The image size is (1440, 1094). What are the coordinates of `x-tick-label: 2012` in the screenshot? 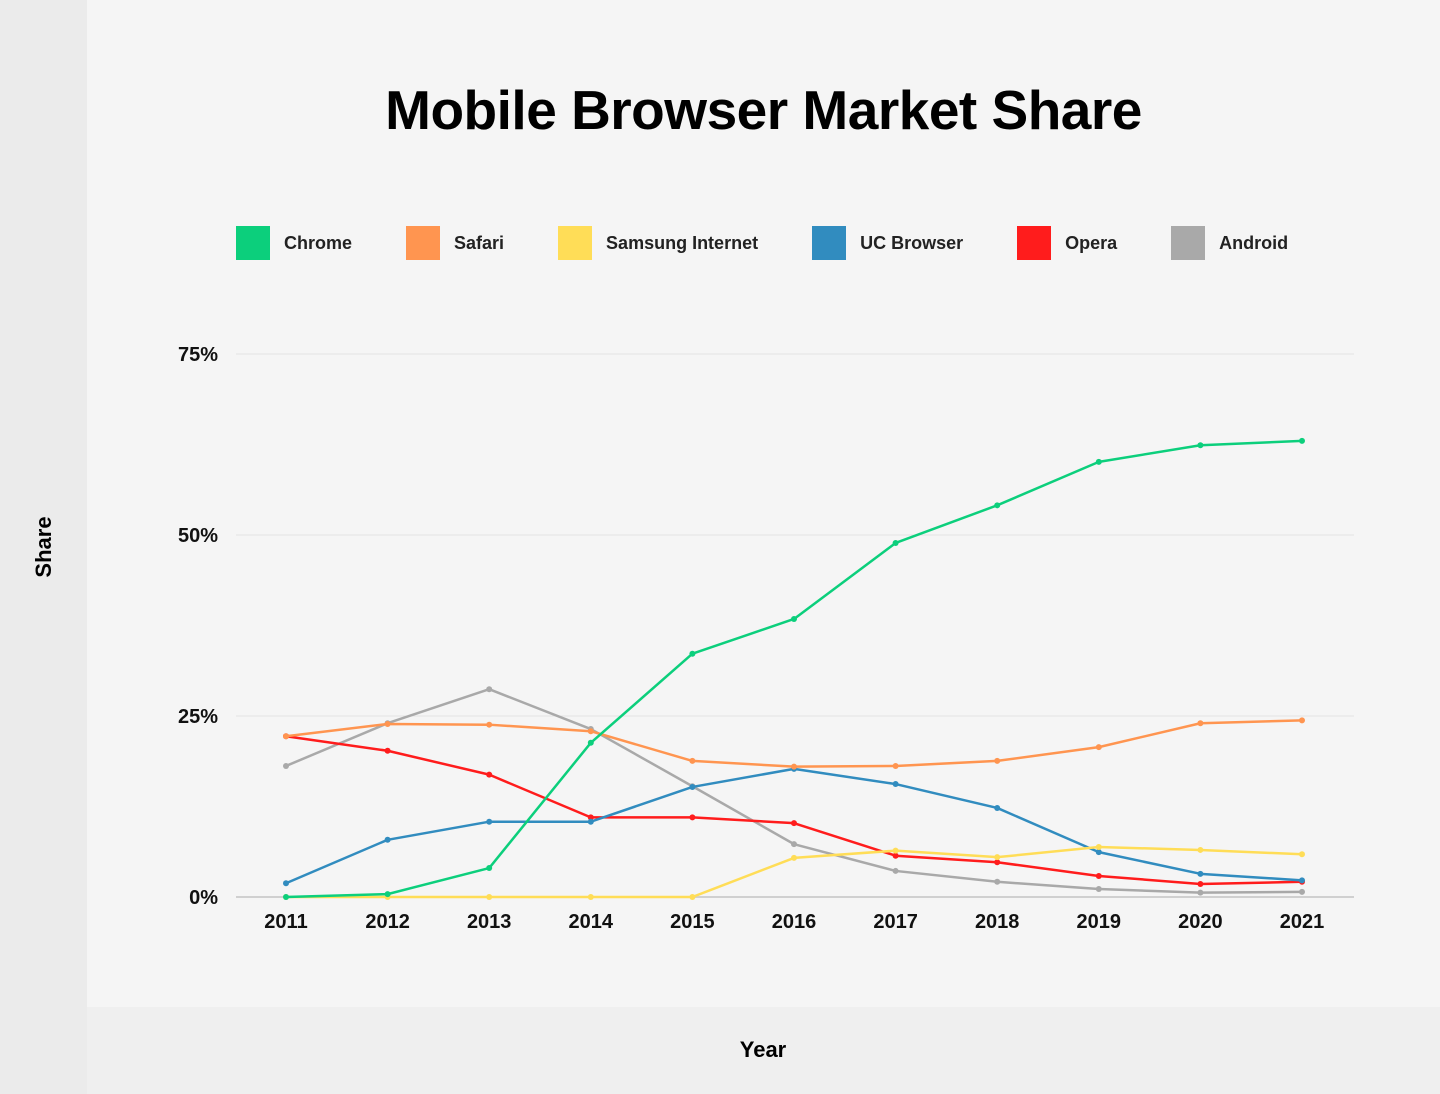 It's located at (387, 922).